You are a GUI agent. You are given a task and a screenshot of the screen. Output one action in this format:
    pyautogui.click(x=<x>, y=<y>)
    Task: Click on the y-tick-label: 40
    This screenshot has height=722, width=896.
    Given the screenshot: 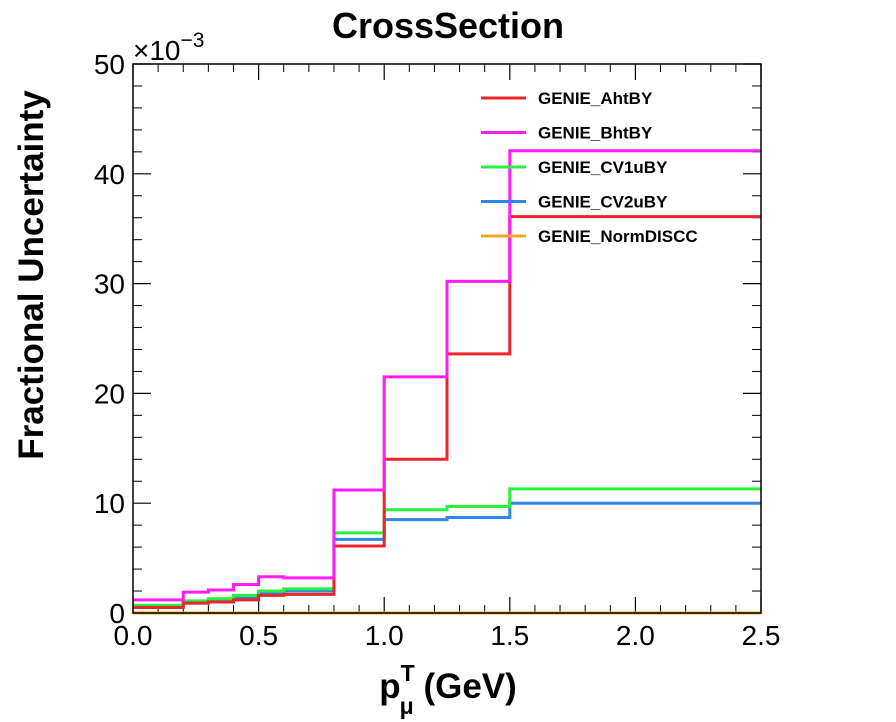 What is the action you would take?
    pyautogui.click(x=109, y=174)
    